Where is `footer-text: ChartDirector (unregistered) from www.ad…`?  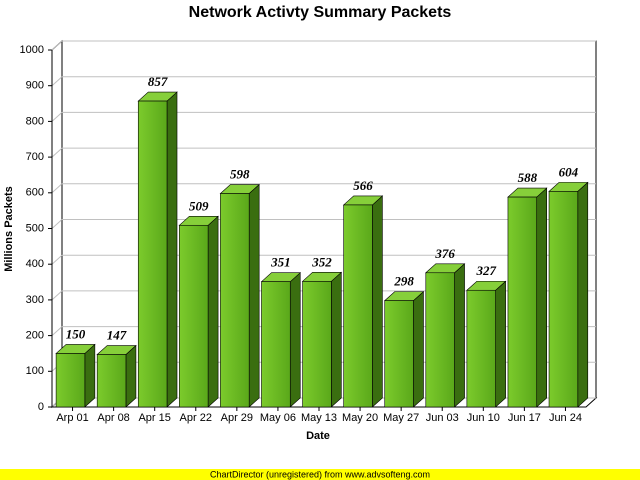 footer-text: ChartDirector (unregistered) from www.ad… is located at coordinates (320, 474).